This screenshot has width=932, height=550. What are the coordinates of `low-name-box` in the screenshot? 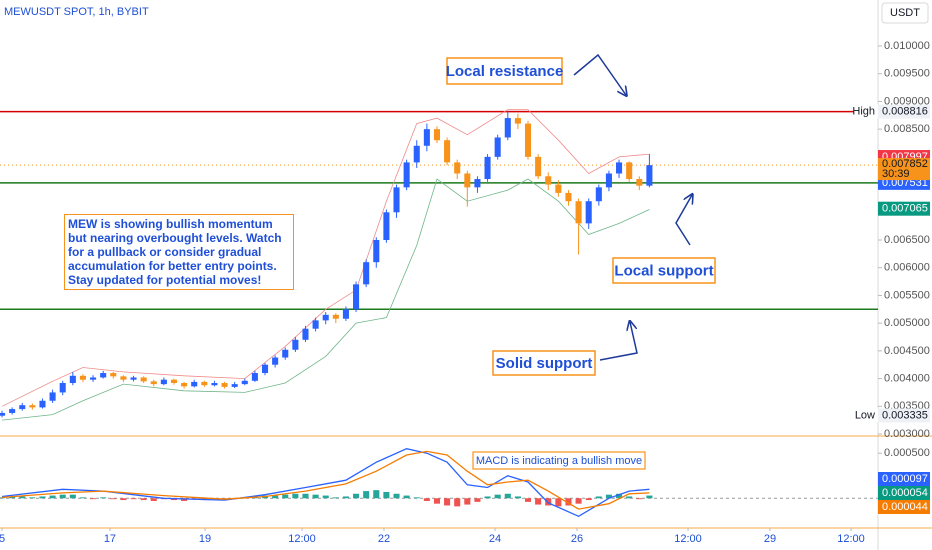 It's located at (866, 415).